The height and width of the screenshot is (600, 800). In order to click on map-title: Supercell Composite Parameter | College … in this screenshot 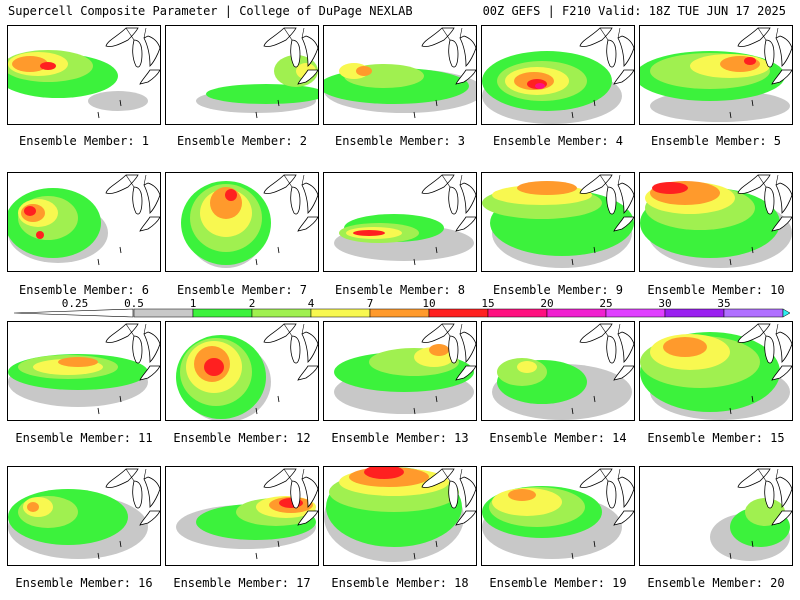, I will do `click(210, 11)`.